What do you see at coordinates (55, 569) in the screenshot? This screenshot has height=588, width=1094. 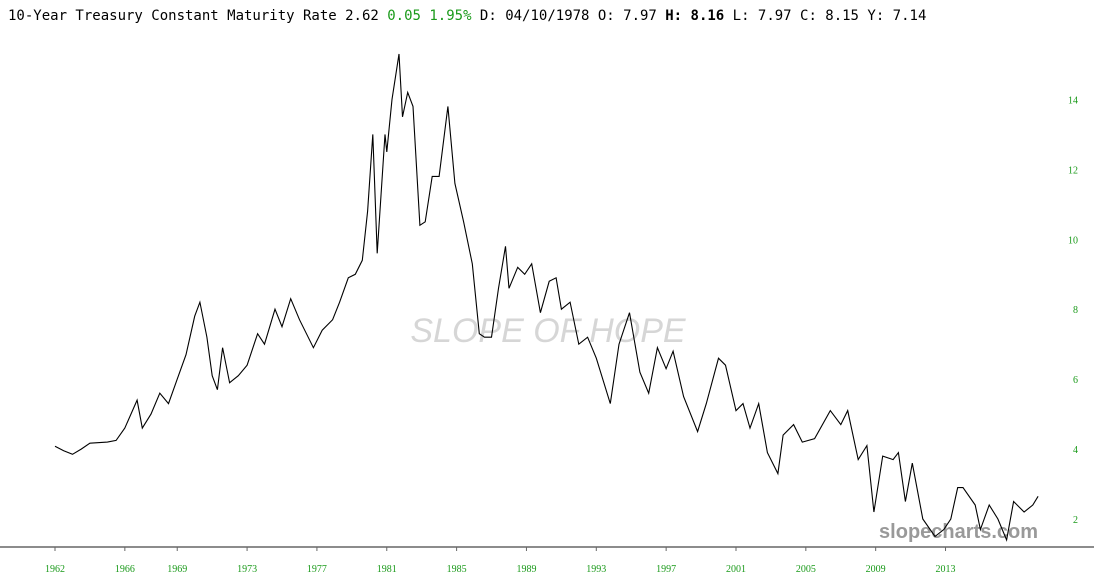 I see `x-tick-label: 1962` at bounding box center [55, 569].